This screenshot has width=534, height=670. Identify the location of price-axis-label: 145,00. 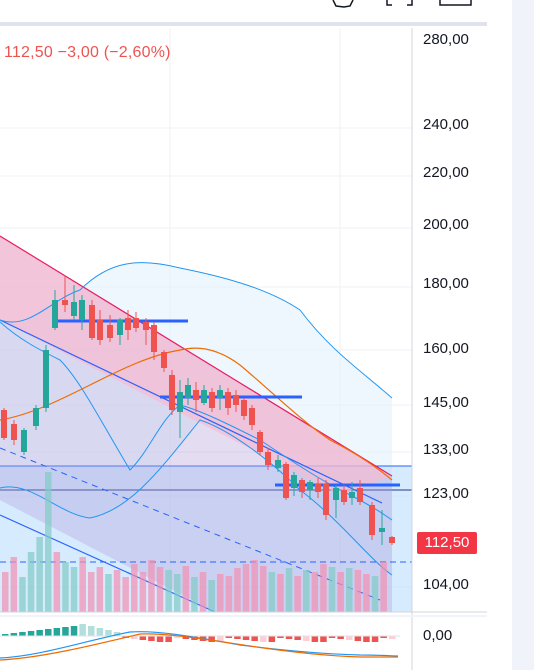
(446, 402).